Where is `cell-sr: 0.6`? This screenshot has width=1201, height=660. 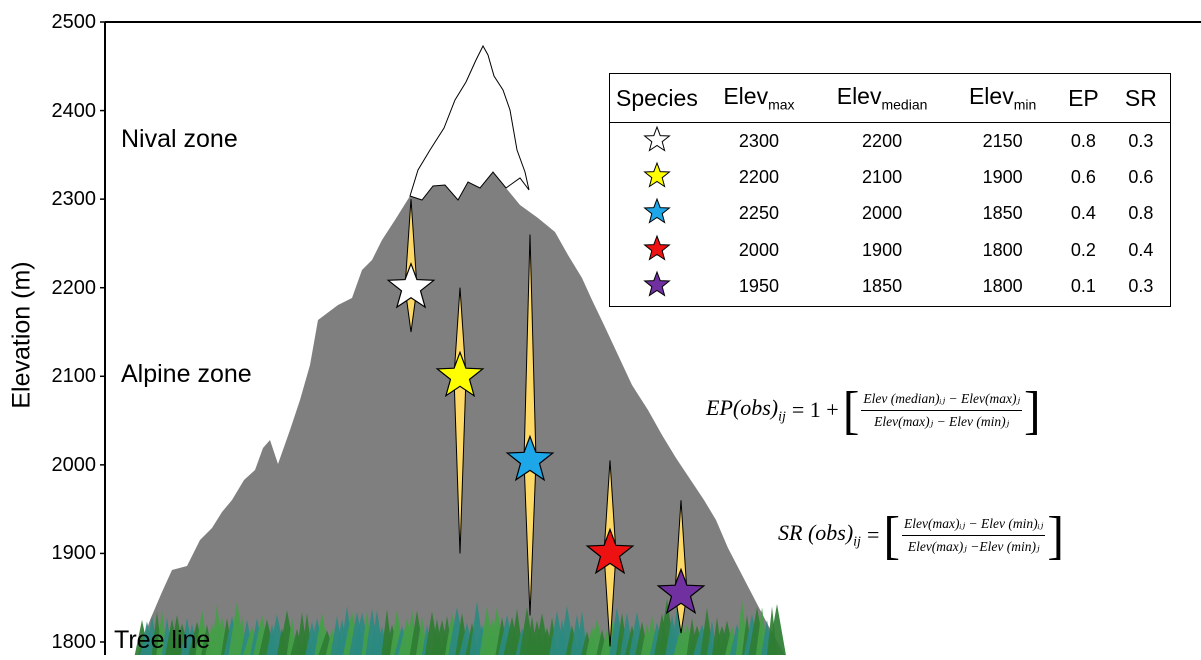 cell-sr: 0.6 is located at coordinates (1141, 177).